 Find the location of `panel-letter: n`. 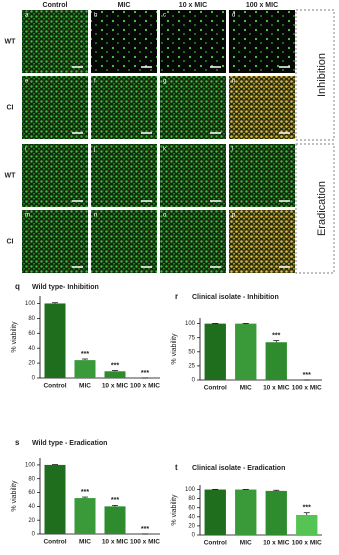

panel-letter: n is located at coordinates (95, 216).